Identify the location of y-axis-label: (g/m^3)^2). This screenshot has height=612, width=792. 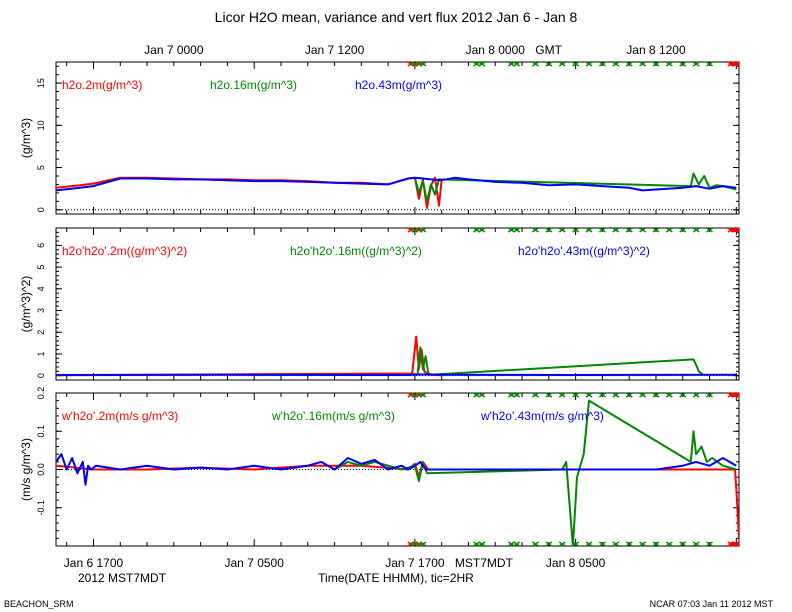
(26, 304).